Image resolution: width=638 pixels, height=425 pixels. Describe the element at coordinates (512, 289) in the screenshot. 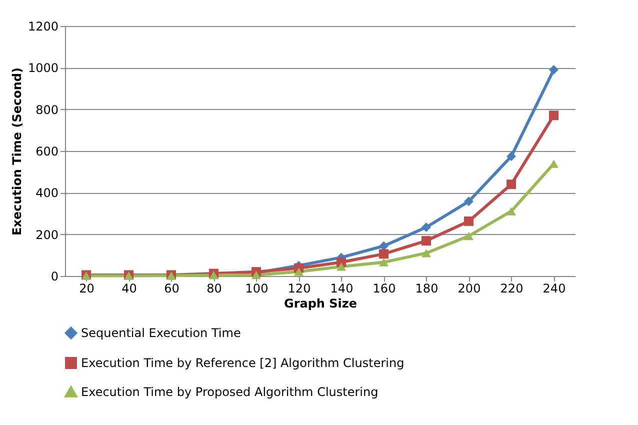

I see `x-tick-label: 220` at that location.